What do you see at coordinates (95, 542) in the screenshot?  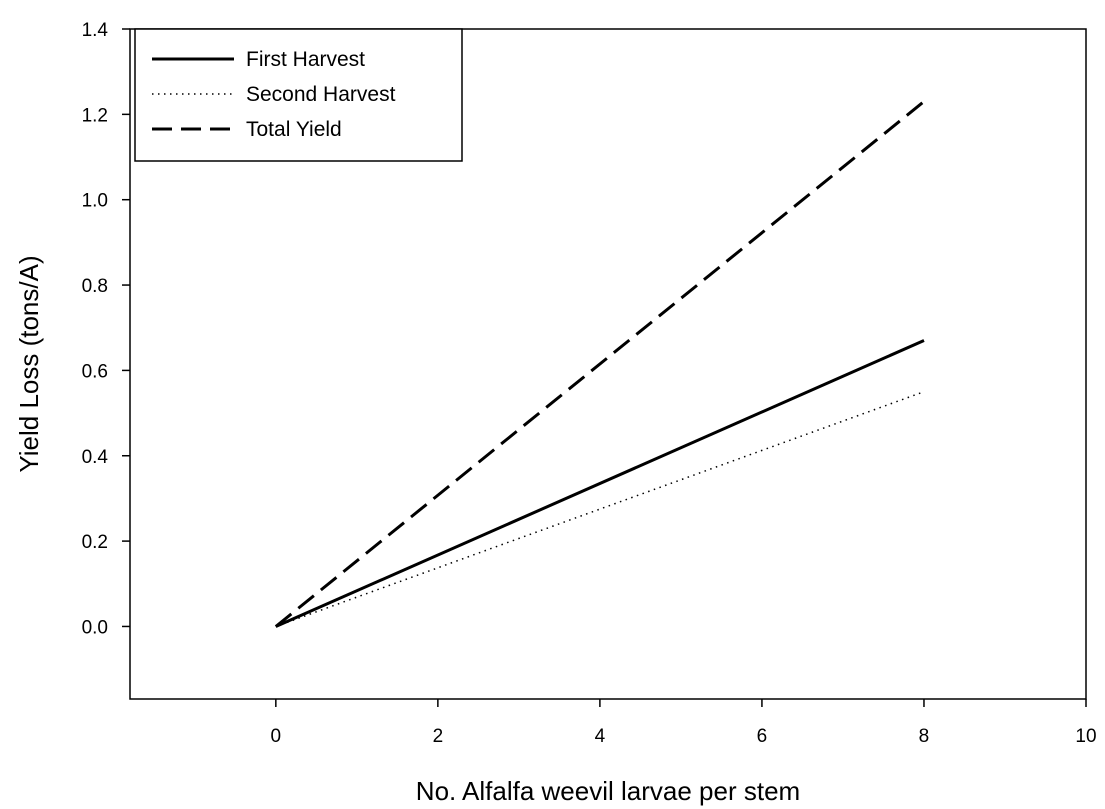 I see `y-tick-label: 0.2` at bounding box center [95, 542].